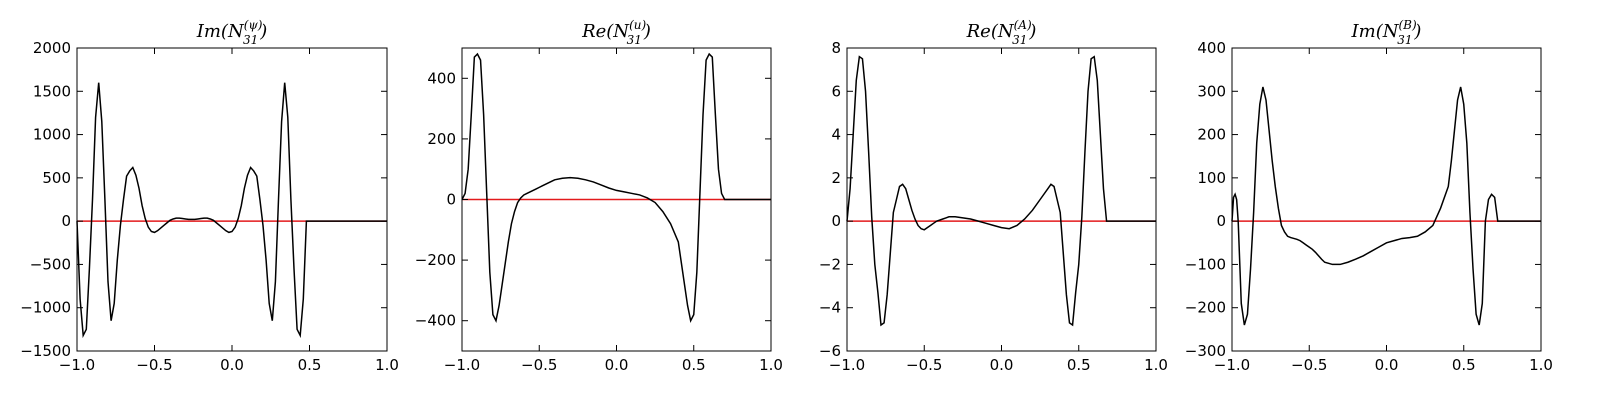 This screenshot has height=400, width=1600. What do you see at coordinates (836, 178) in the screenshot?
I see `y-tick-label: 2` at bounding box center [836, 178].